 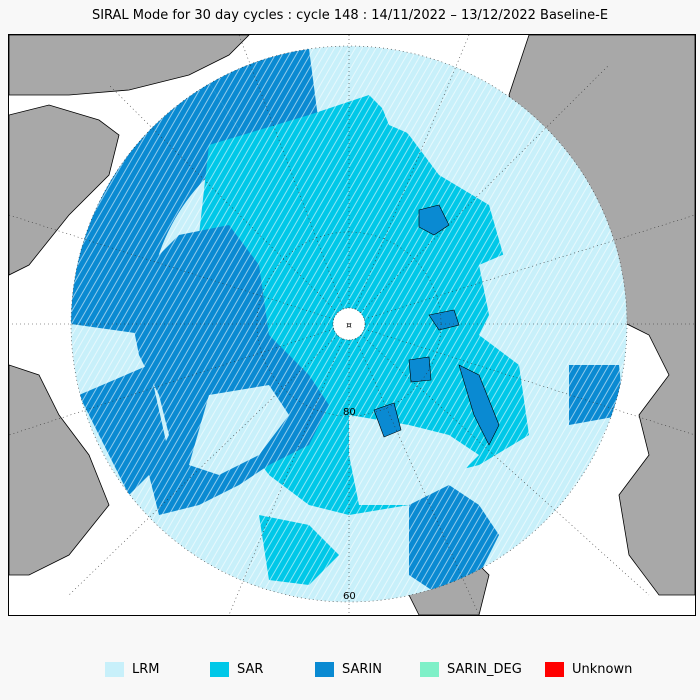 What do you see at coordinates (146, 669) in the screenshot?
I see `legend-label-lrm: LRM` at bounding box center [146, 669].